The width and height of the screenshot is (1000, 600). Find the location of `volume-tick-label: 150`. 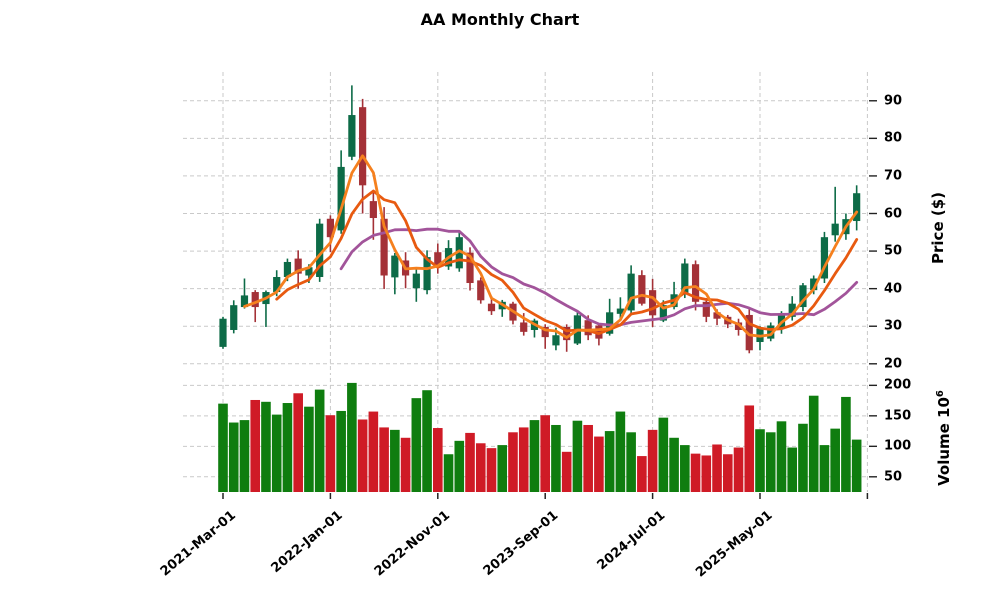

volume-tick-label: 150 is located at coordinates (898, 416).